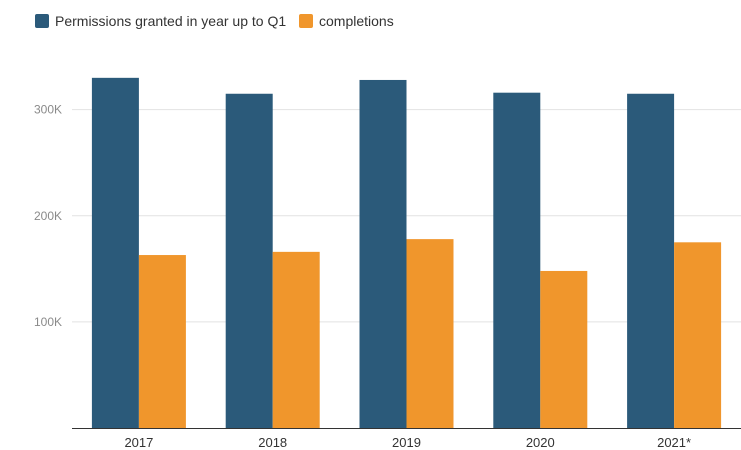  What do you see at coordinates (272, 442) in the screenshot?
I see `x-category-label: 2018` at bounding box center [272, 442].